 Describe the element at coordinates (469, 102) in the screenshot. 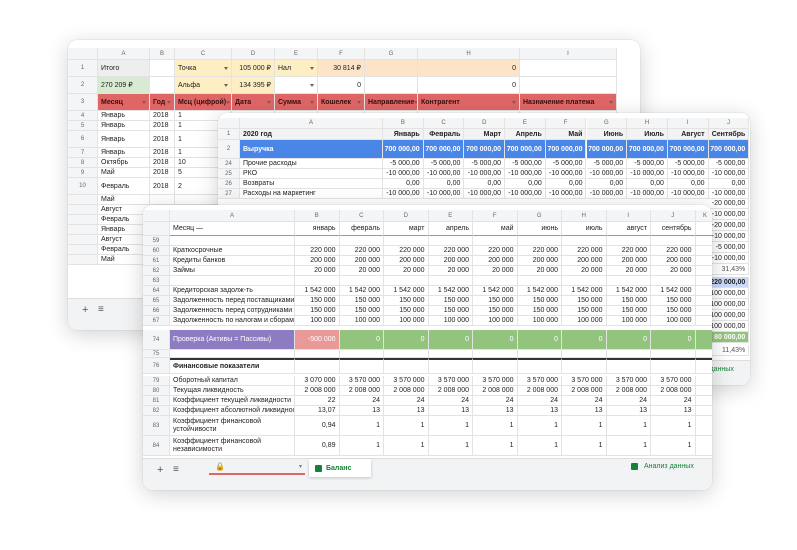

I see `cell: Контрагент` at that location.